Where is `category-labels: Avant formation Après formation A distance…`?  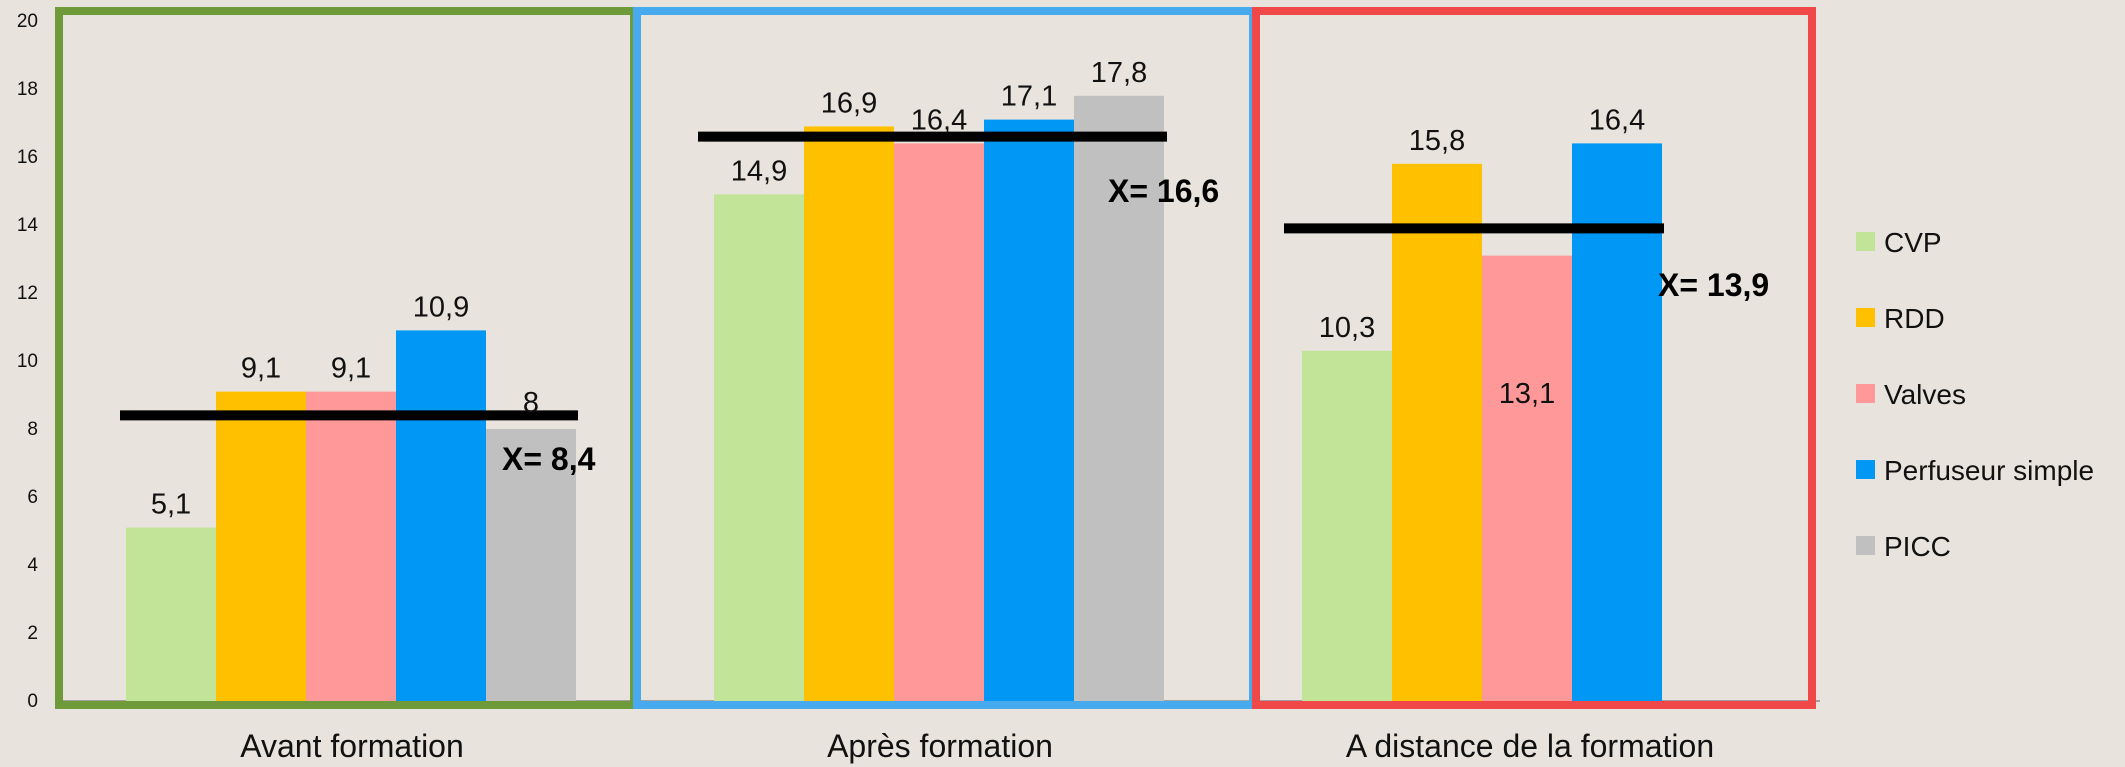
category-labels: Avant formation Après formation A distance… is located at coordinates (977, 746).